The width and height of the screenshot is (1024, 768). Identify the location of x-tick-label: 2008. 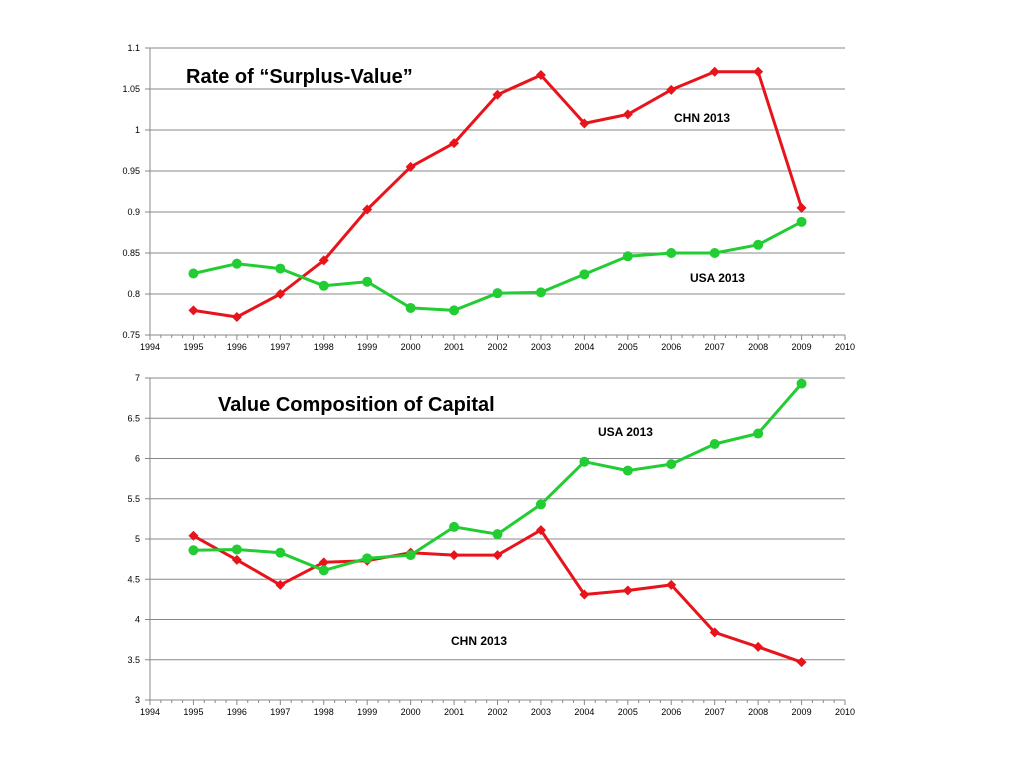
(758, 712).